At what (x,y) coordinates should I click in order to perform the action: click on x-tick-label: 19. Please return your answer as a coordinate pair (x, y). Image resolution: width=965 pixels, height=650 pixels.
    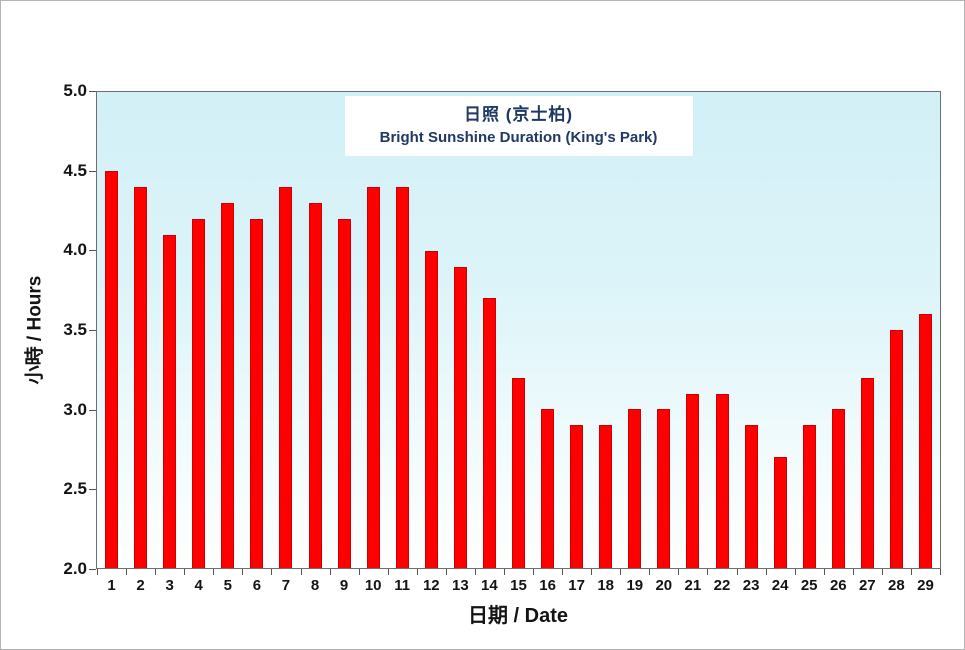
    Looking at the image, I should click on (635, 585).